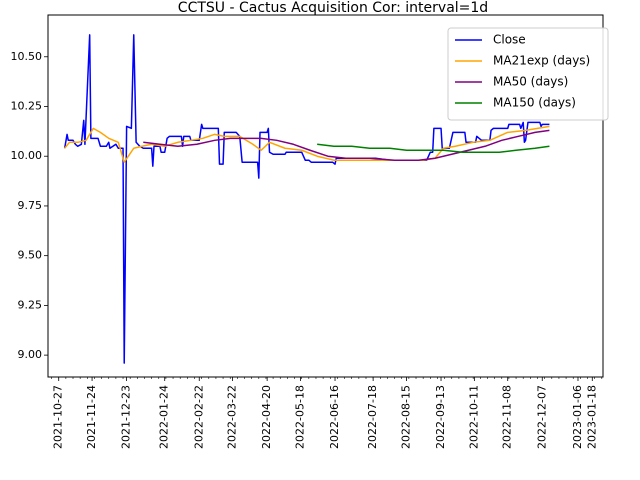 Image resolution: width=640 pixels, height=480 pixels. What do you see at coordinates (372, 417) in the screenshot?
I see `x-tick-label: 2022-07-18` at bounding box center [372, 417].